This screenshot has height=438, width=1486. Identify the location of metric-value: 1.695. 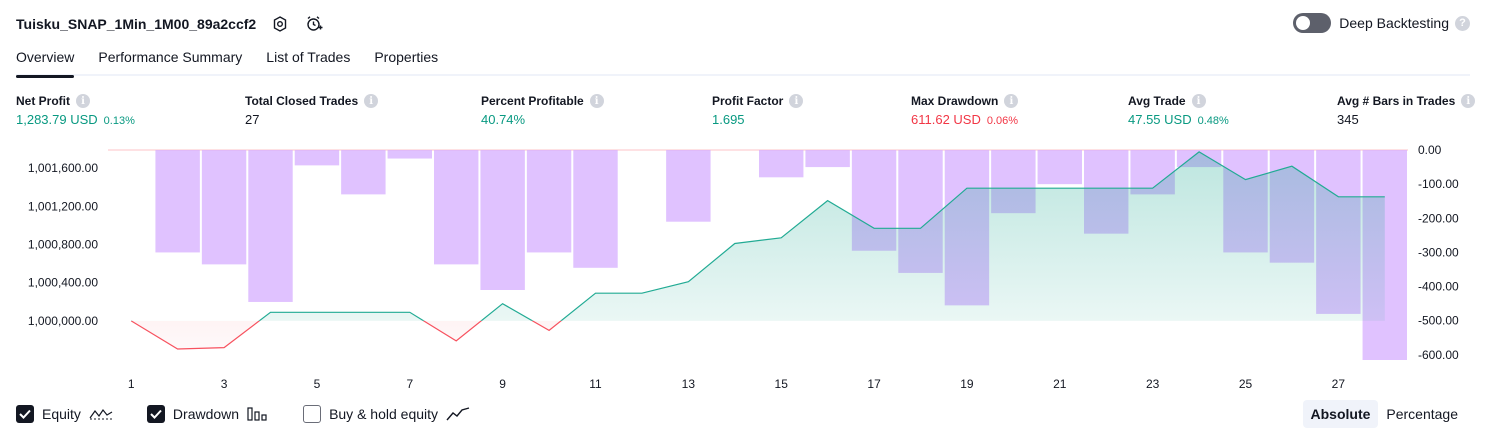
(728, 119).